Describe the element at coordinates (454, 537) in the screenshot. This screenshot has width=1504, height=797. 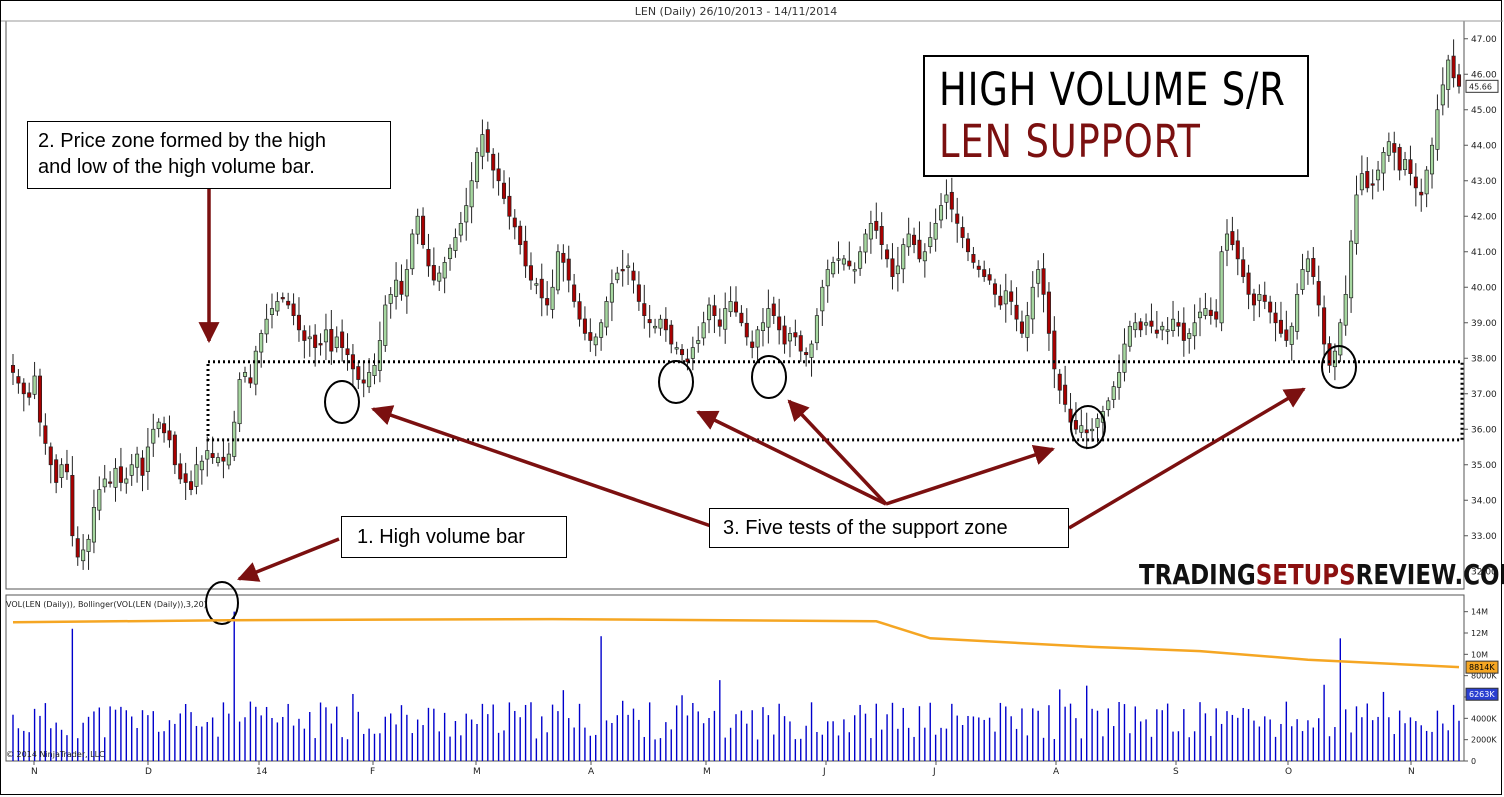
I see `annotation-high-volume-bar: 1. High volume bar` at that location.